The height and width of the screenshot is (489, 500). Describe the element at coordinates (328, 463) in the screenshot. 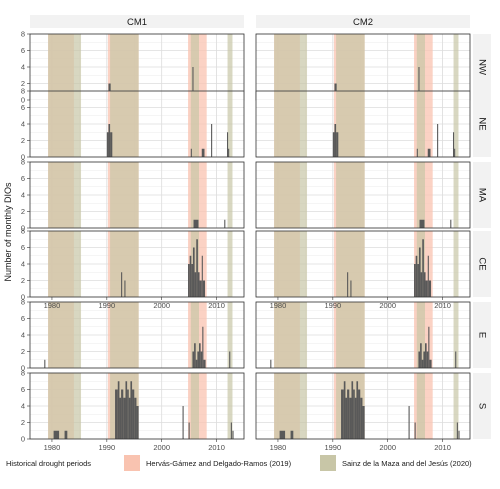

I see `legend-swatch-sainz` at that location.